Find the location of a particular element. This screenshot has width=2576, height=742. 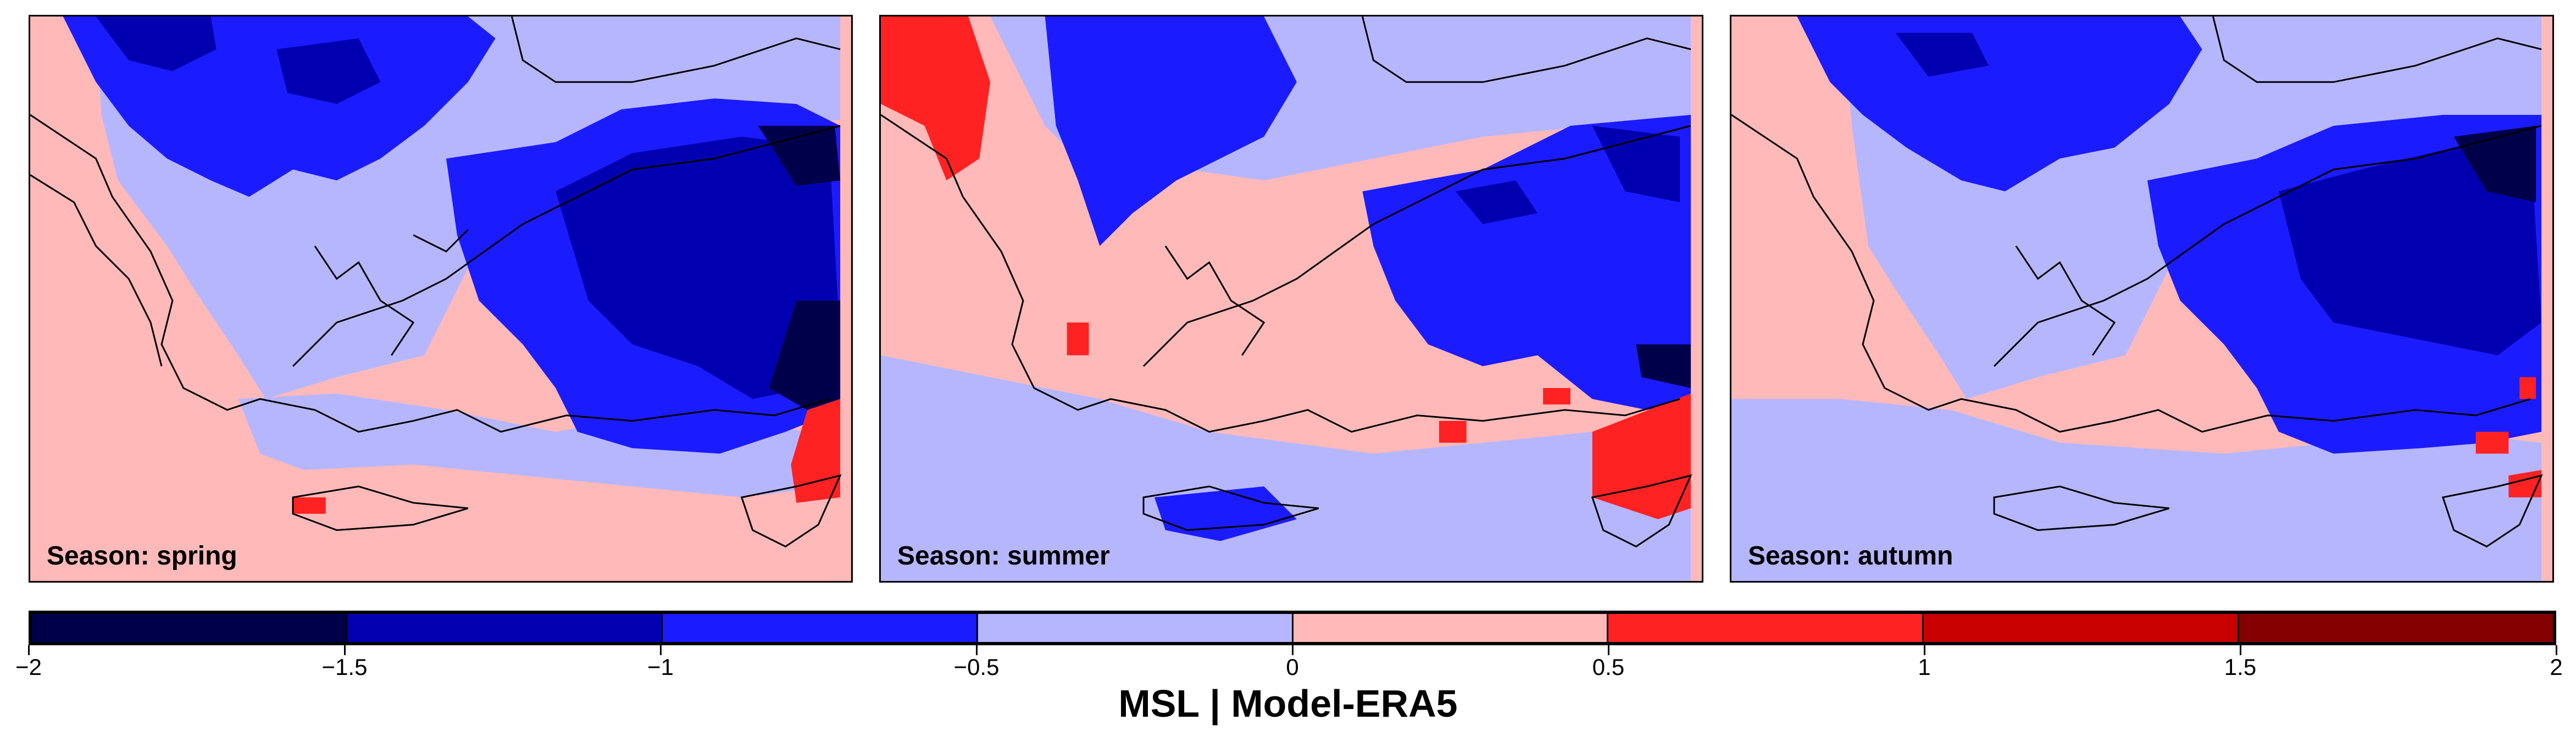

panel-label: Season: autumn is located at coordinates (1850, 556).